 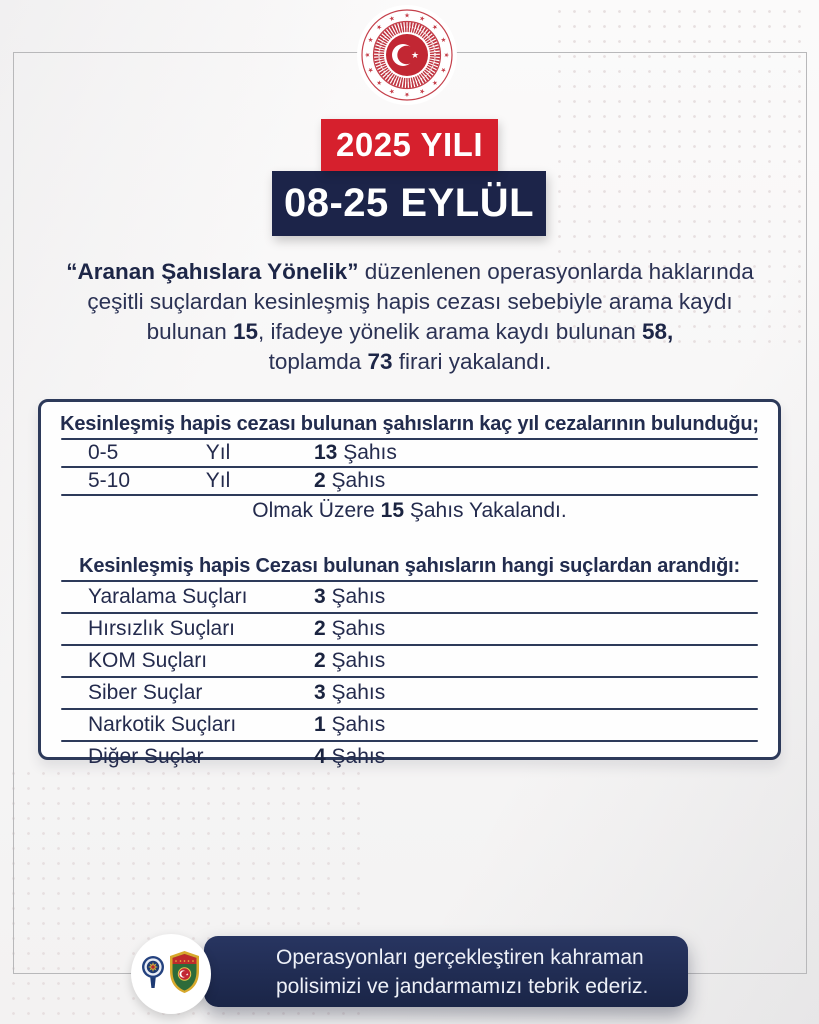 I want to click on row-crime-label: Narkotik Suçları, so click(x=162, y=724).